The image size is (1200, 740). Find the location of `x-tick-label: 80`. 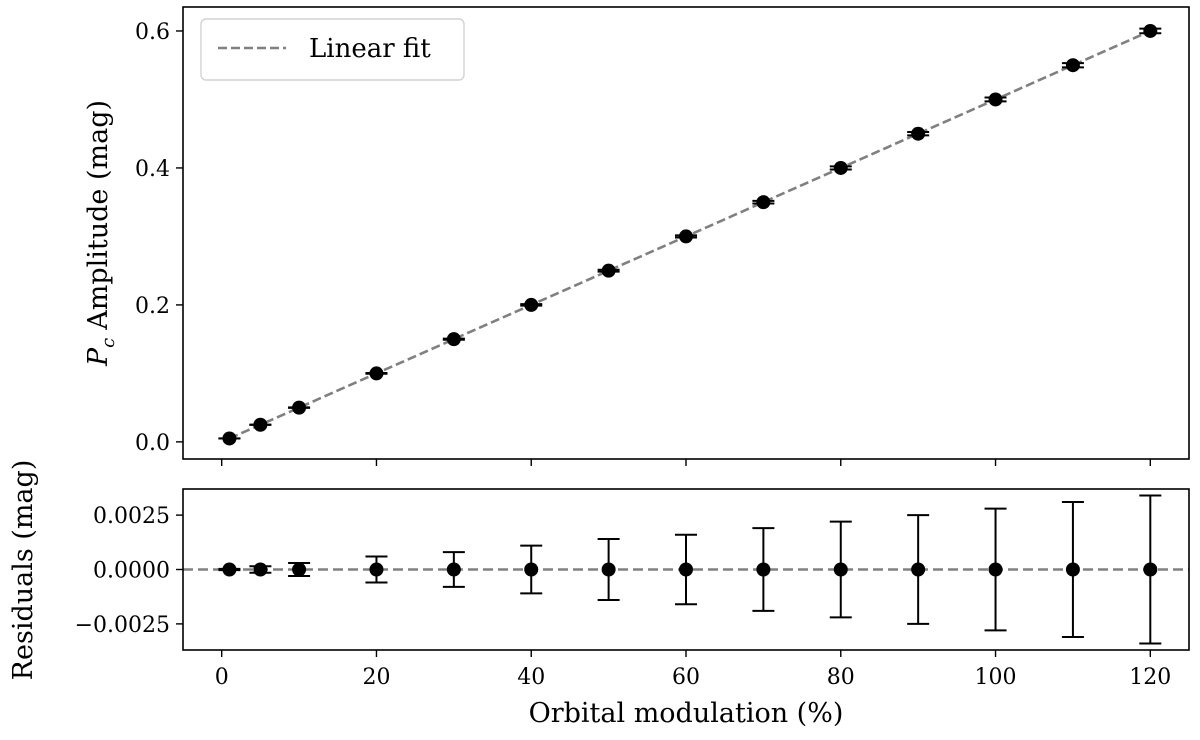

x-tick-label: 80 is located at coordinates (841, 677).